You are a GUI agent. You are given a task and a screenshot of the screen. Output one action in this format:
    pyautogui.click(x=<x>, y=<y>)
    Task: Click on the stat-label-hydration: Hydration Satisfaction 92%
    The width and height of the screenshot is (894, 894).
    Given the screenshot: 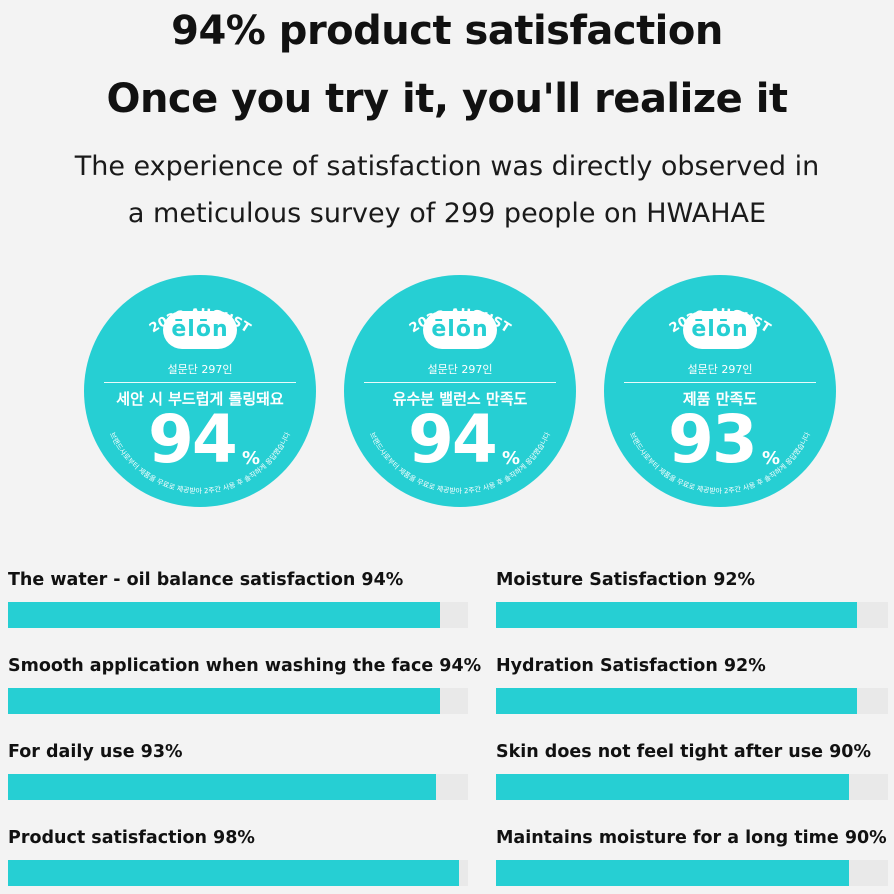 What is the action you would take?
    pyautogui.click(x=631, y=666)
    